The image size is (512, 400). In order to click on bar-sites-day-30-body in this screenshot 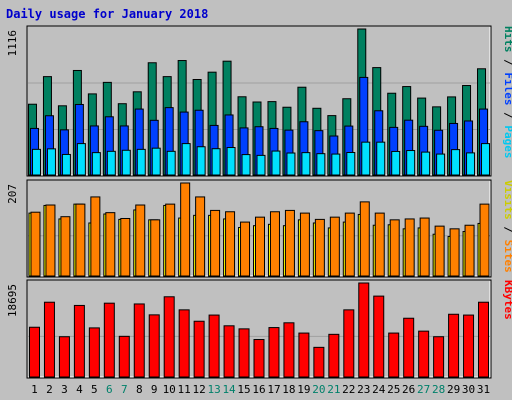, I will do `click(469, 250)`.